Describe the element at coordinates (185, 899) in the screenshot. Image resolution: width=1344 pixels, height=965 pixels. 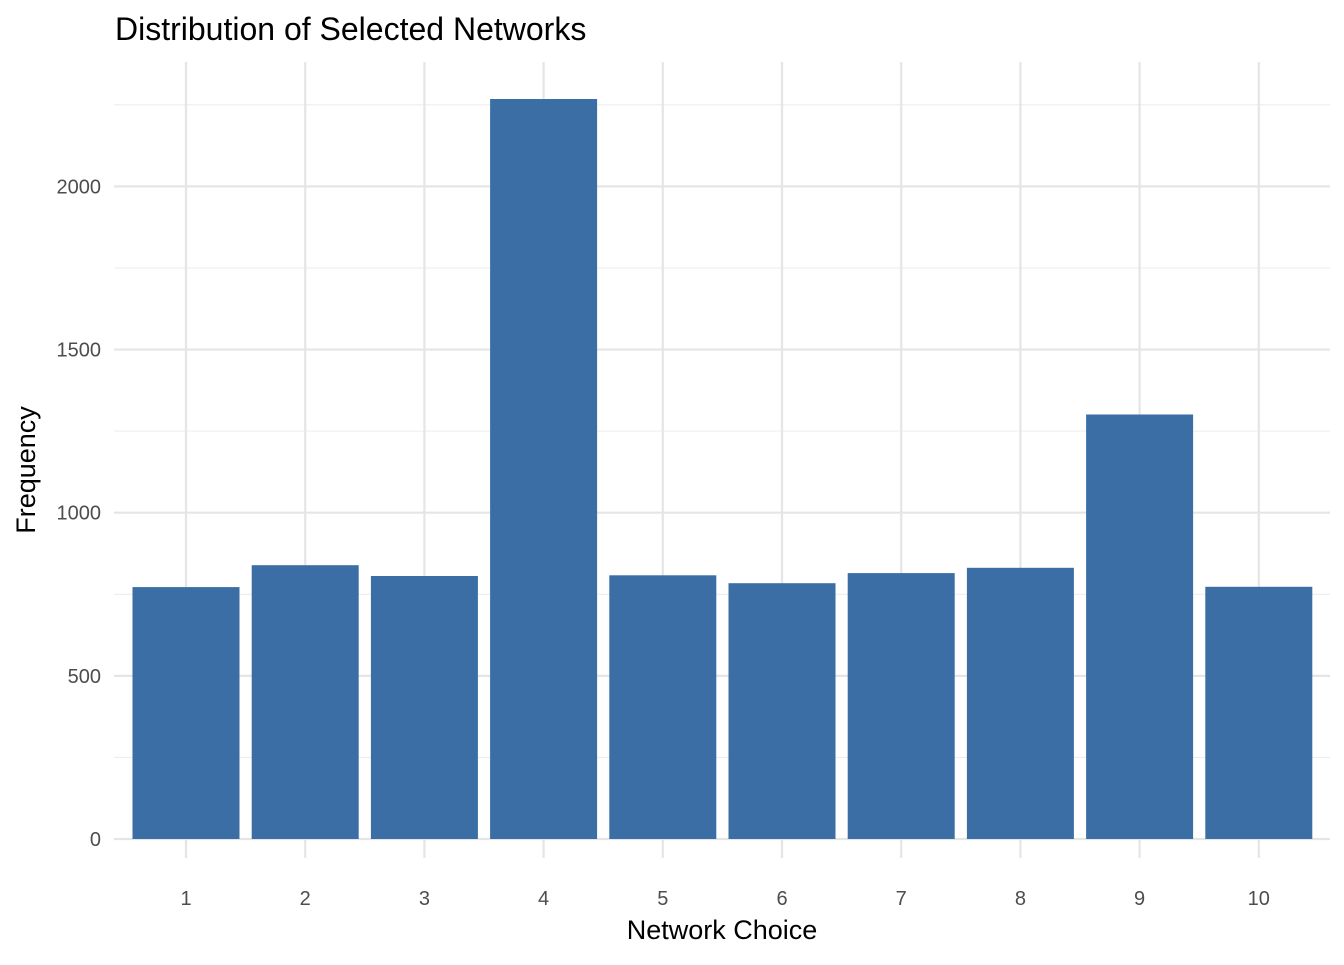
I see `x-tick-label: 1` at that location.